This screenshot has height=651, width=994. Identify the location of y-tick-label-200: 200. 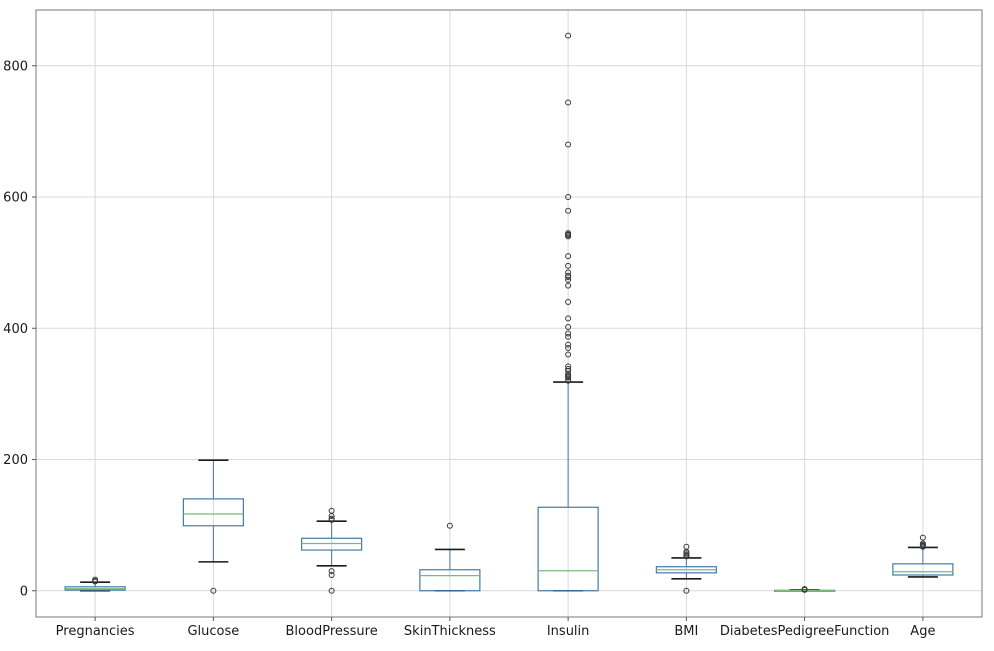
(15, 460).